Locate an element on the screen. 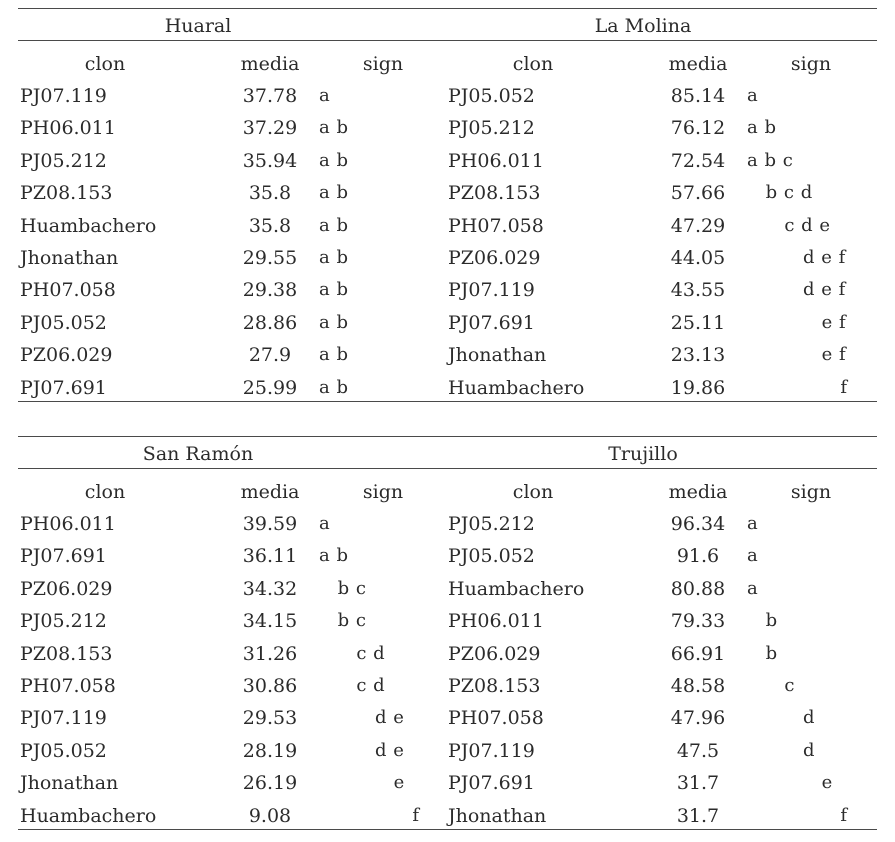  media-cell: 25.99 is located at coordinates (270, 387).